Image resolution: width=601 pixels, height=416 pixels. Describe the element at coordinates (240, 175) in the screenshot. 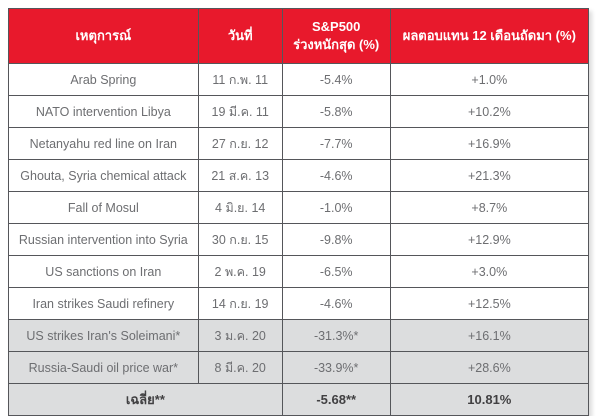

I see `date-cell: 21 ส.ค. 13` at that location.